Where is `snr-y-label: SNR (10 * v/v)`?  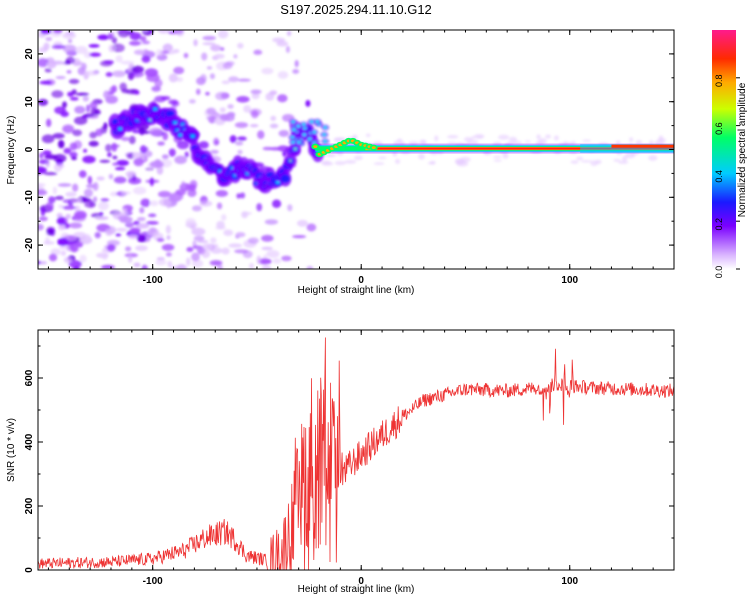
snr-y-label: SNR (10 * v/v) is located at coordinates (11, 450).